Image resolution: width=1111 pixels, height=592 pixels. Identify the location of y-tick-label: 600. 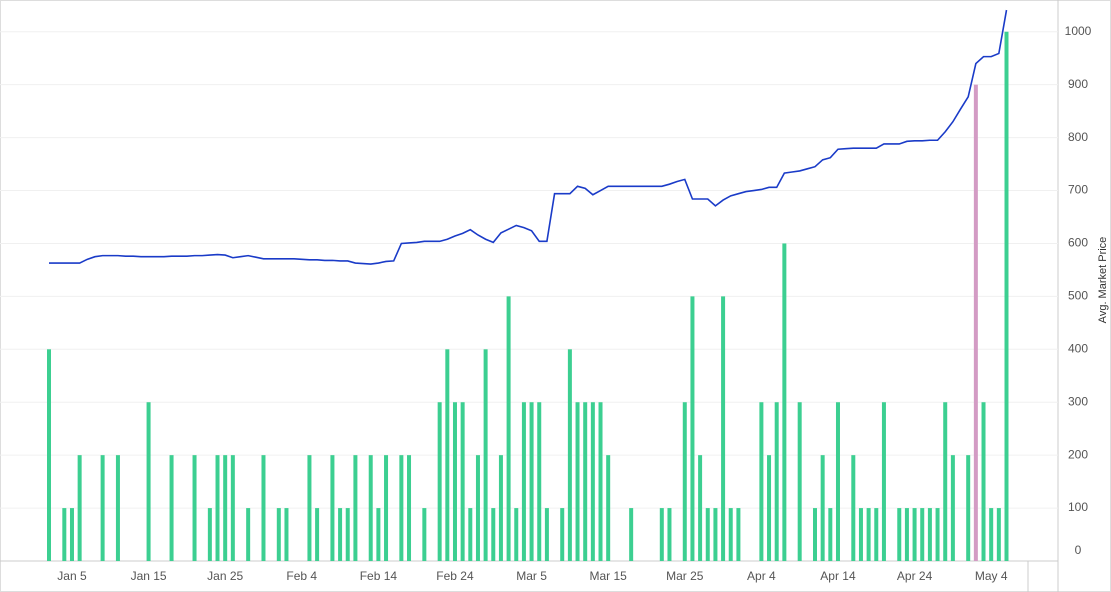
(1078, 243).